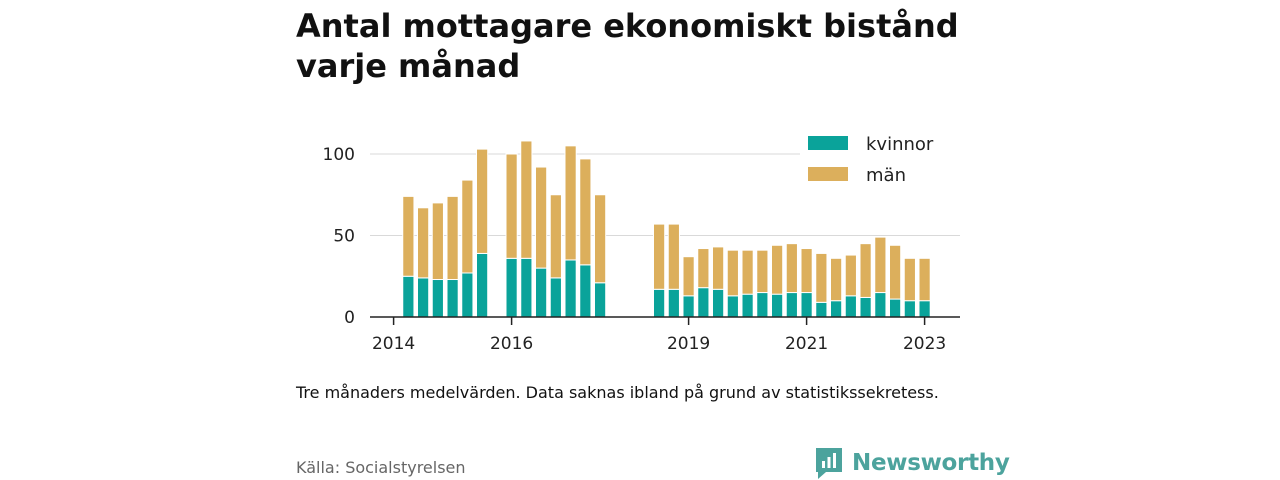 The width and height of the screenshot is (1280, 480). What do you see at coordinates (688, 344) in the screenshot?
I see `x-tick-label: 2019` at bounding box center [688, 344].